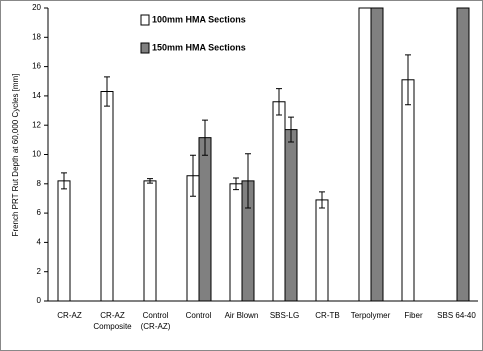  Describe the element at coordinates (456, 315) in the screenshot. I see `x-tick-label: SBS 64-40` at that location.